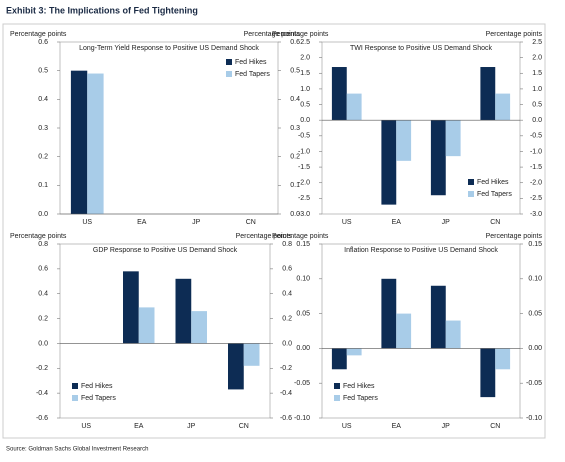 The width and height of the screenshot is (565, 462). What do you see at coordinates (536, 136) in the screenshot?
I see `y2-tick-label: -0.5` at bounding box center [536, 136].